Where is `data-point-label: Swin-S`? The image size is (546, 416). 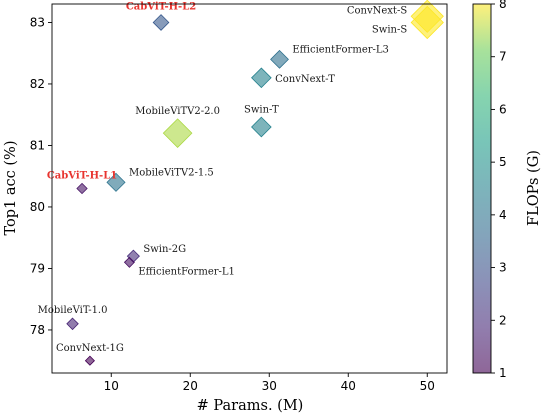
data-point-label: Swin-S is located at coordinates (389, 29).